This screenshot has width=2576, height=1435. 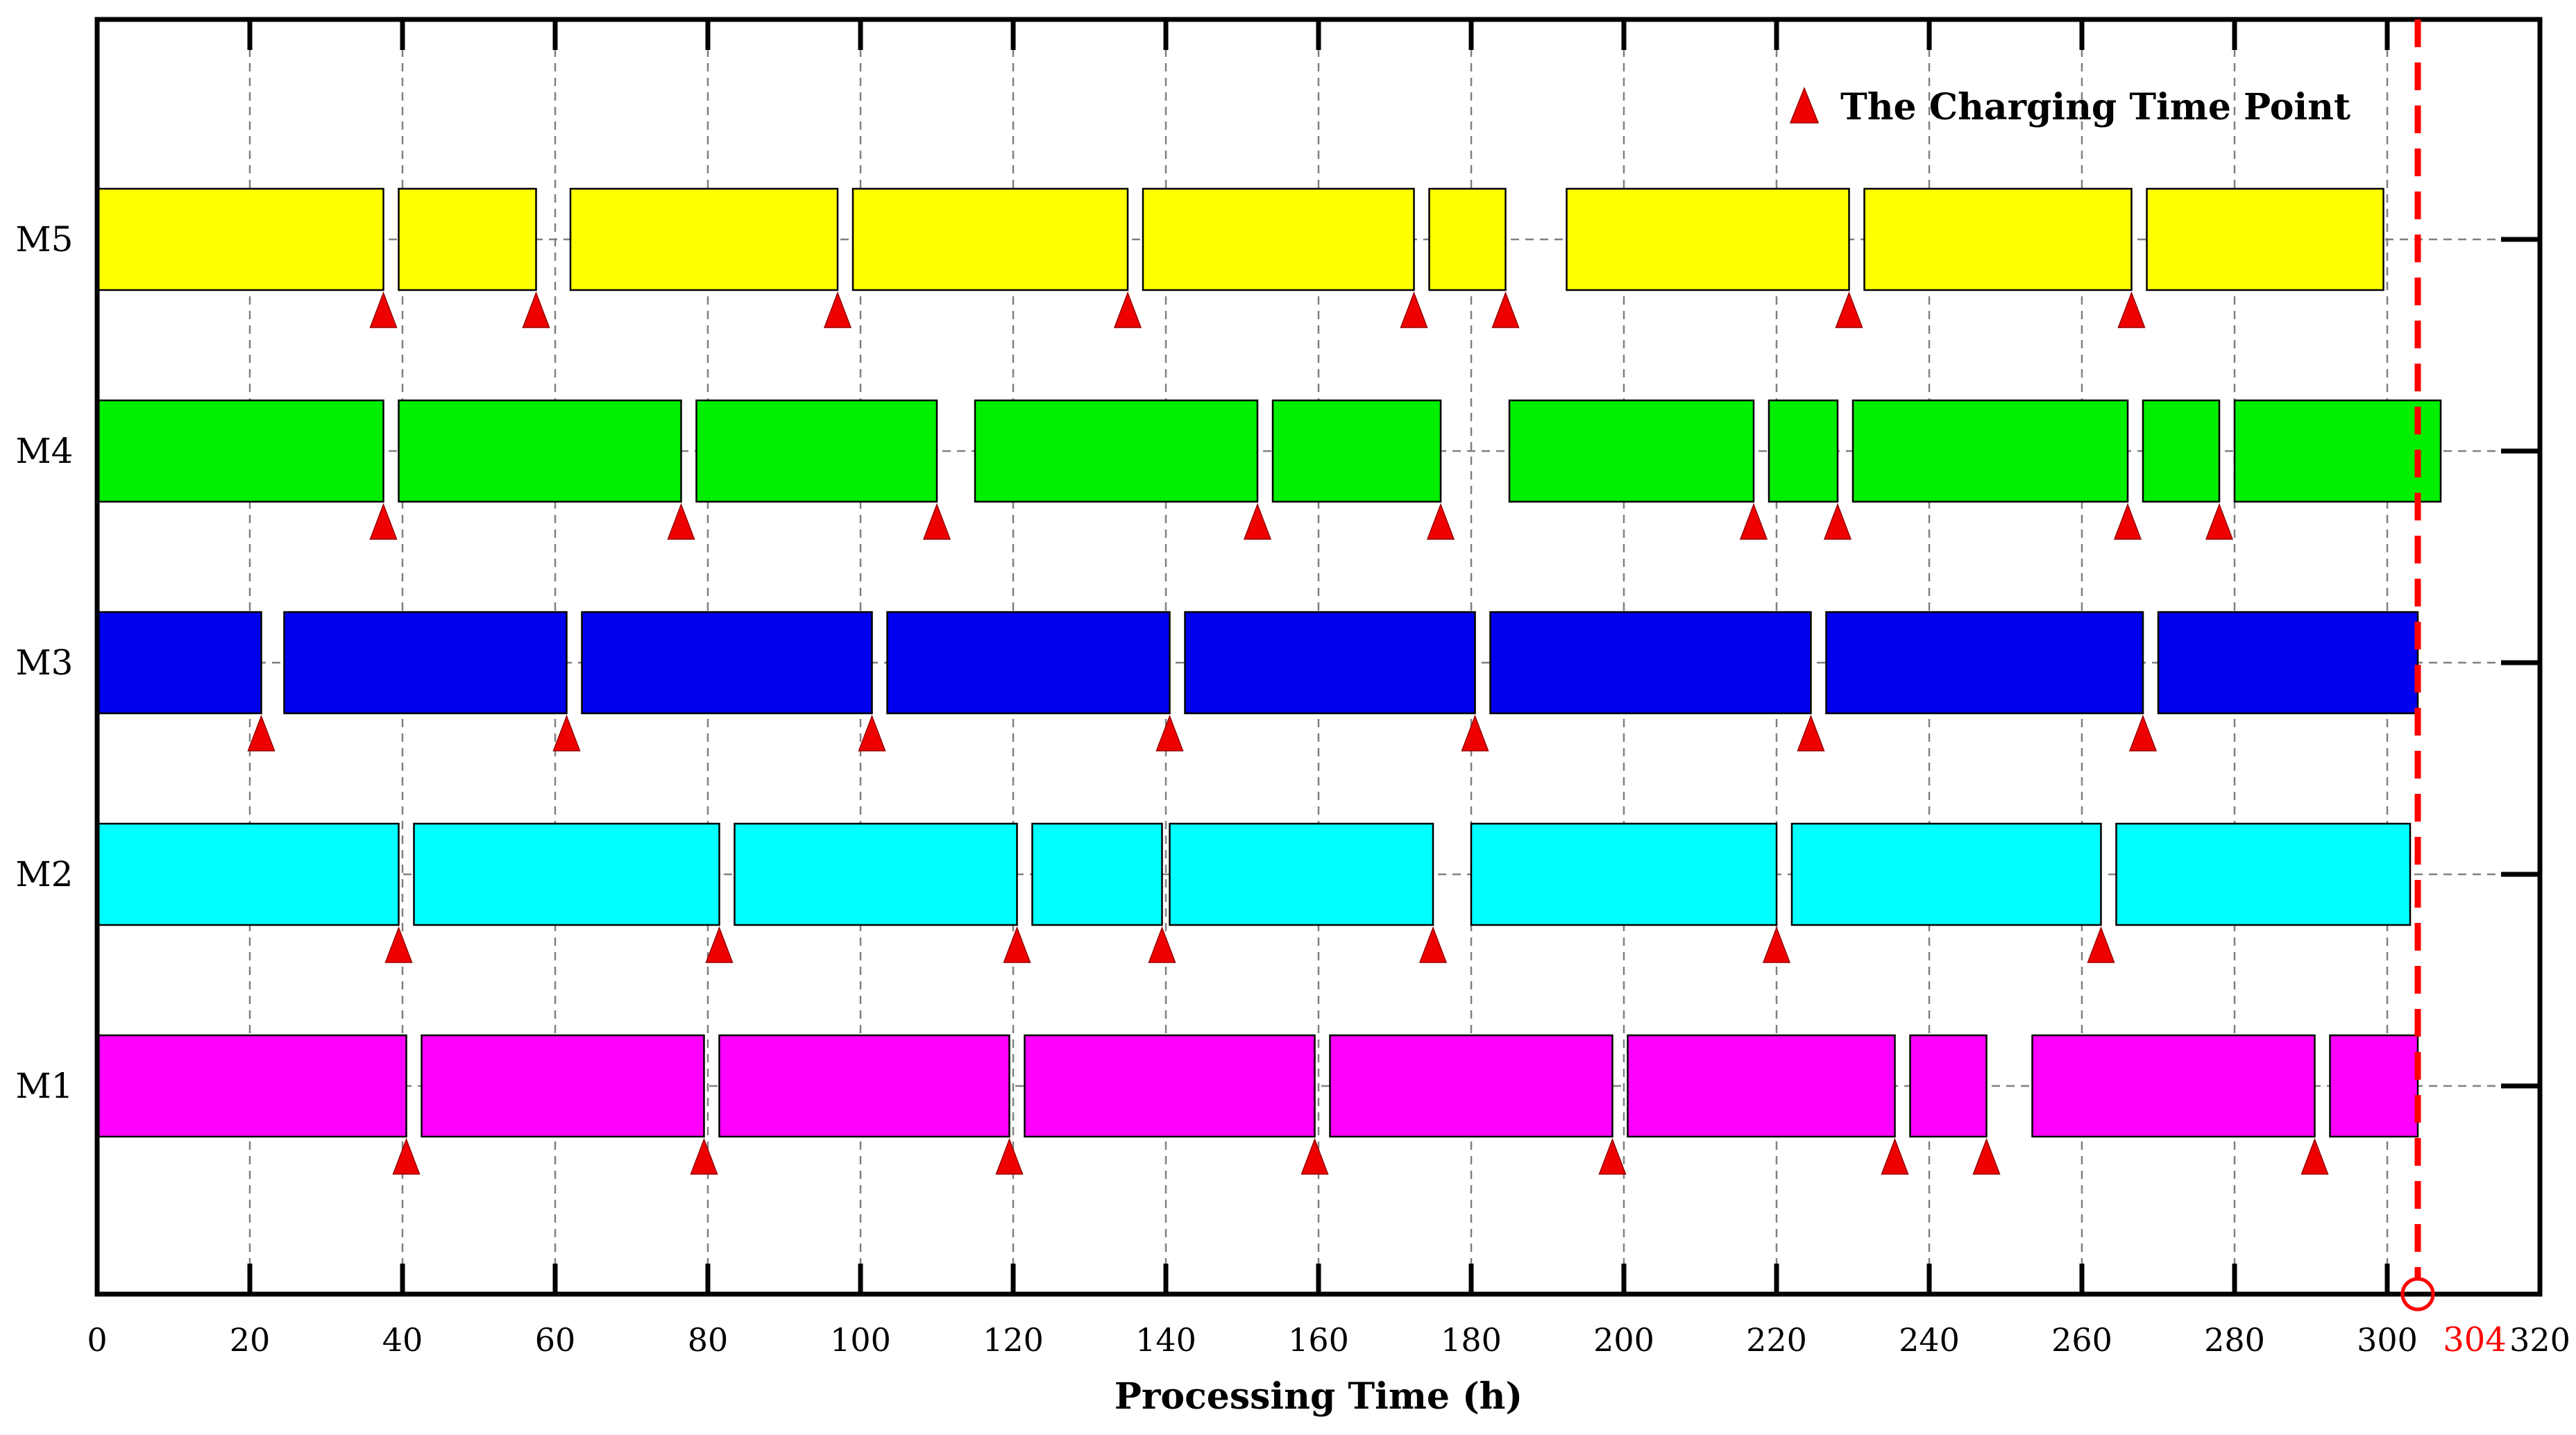 What do you see at coordinates (860, 1340) in the screenshot?
I see `x-tick-label: 100` at bounding box center [860, 1340].